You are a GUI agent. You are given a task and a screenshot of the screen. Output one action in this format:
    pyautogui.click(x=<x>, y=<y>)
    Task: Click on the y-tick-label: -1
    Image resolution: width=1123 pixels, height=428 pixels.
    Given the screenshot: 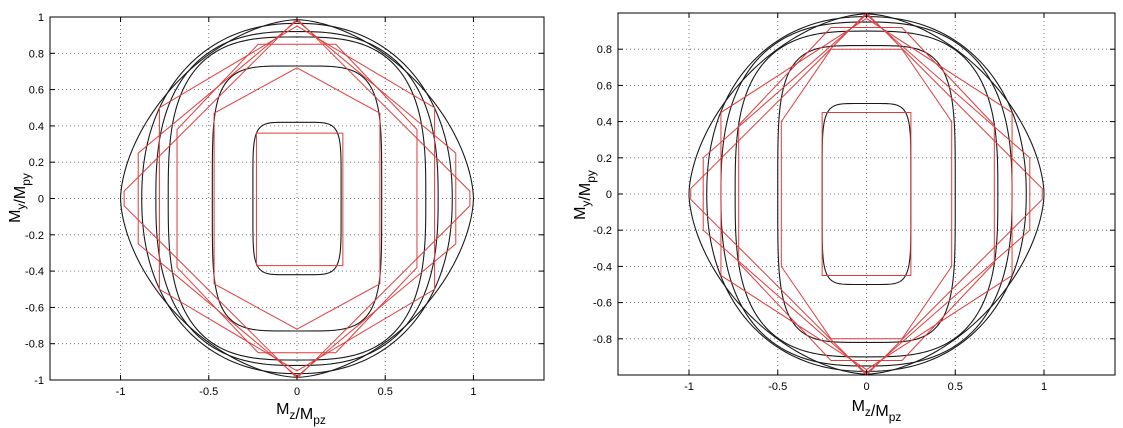 What is the action you would take?
    pyautogui.click(x=39, y=381)
    